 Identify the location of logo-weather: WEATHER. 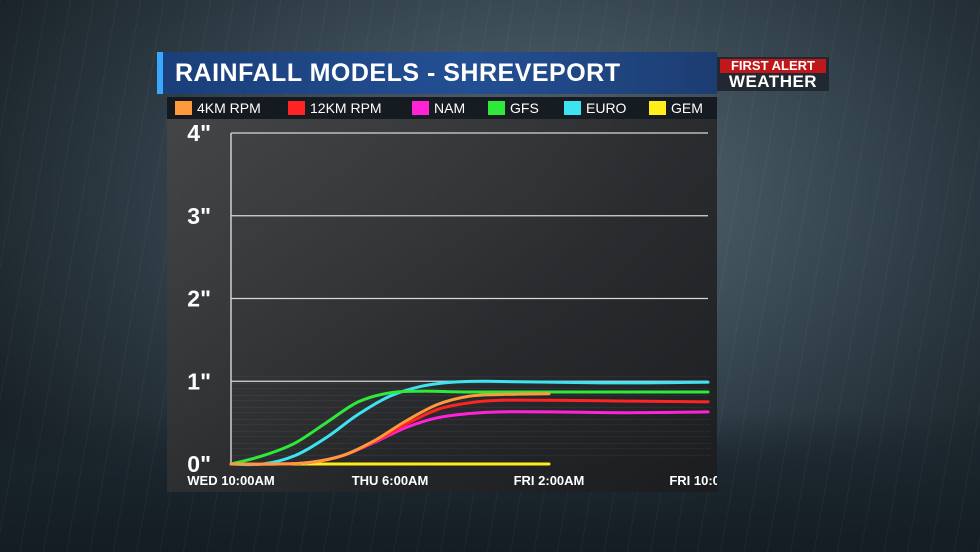
(773, 81).